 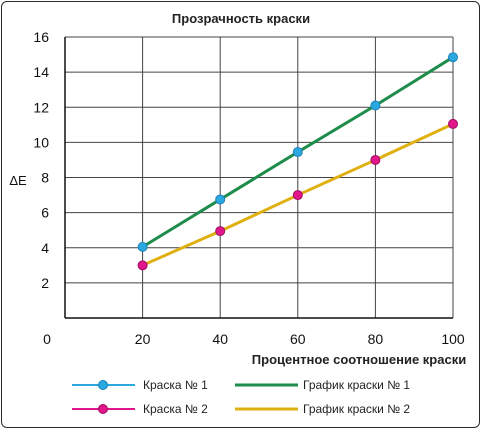 What do you see at coordinates (453, 339) in the screenshot?
I see `x-tick-label: 100` at bounding box center [453, 339].